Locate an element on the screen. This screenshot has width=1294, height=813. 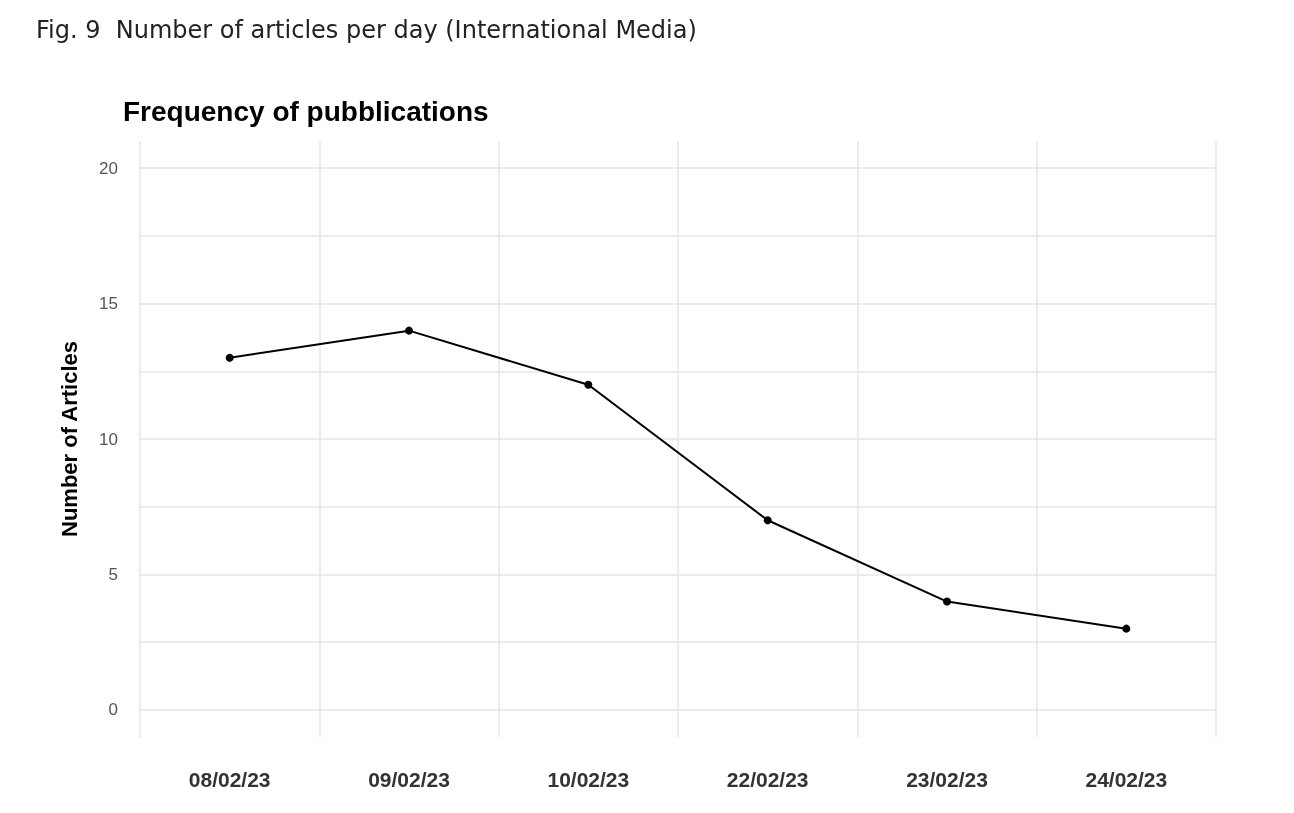
x-tick-label: 08/02/23 is located at coordinates (229, 779).